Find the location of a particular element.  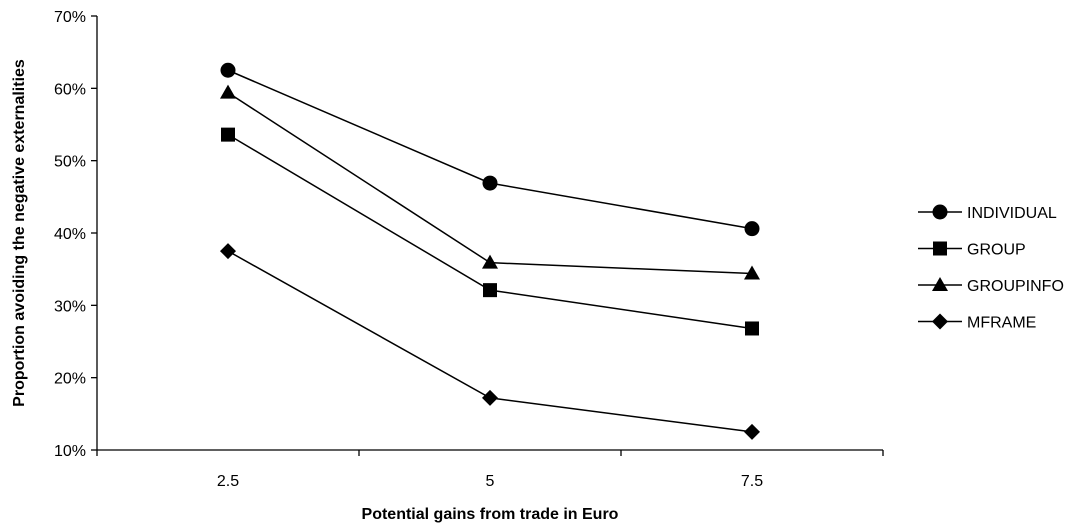

legend-item-groupinfo: GROUPINFO is located at coordinates (991, 286).